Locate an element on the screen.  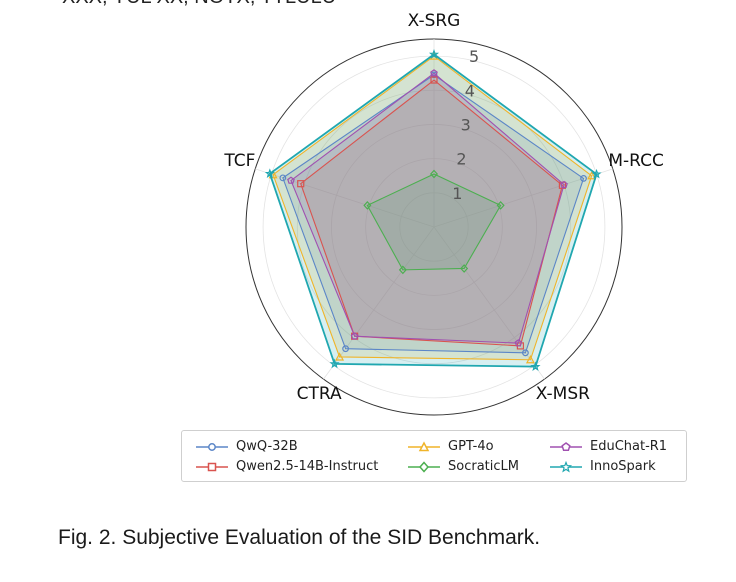
legend-item: SocraticLM is located at coordinates (463, 466).